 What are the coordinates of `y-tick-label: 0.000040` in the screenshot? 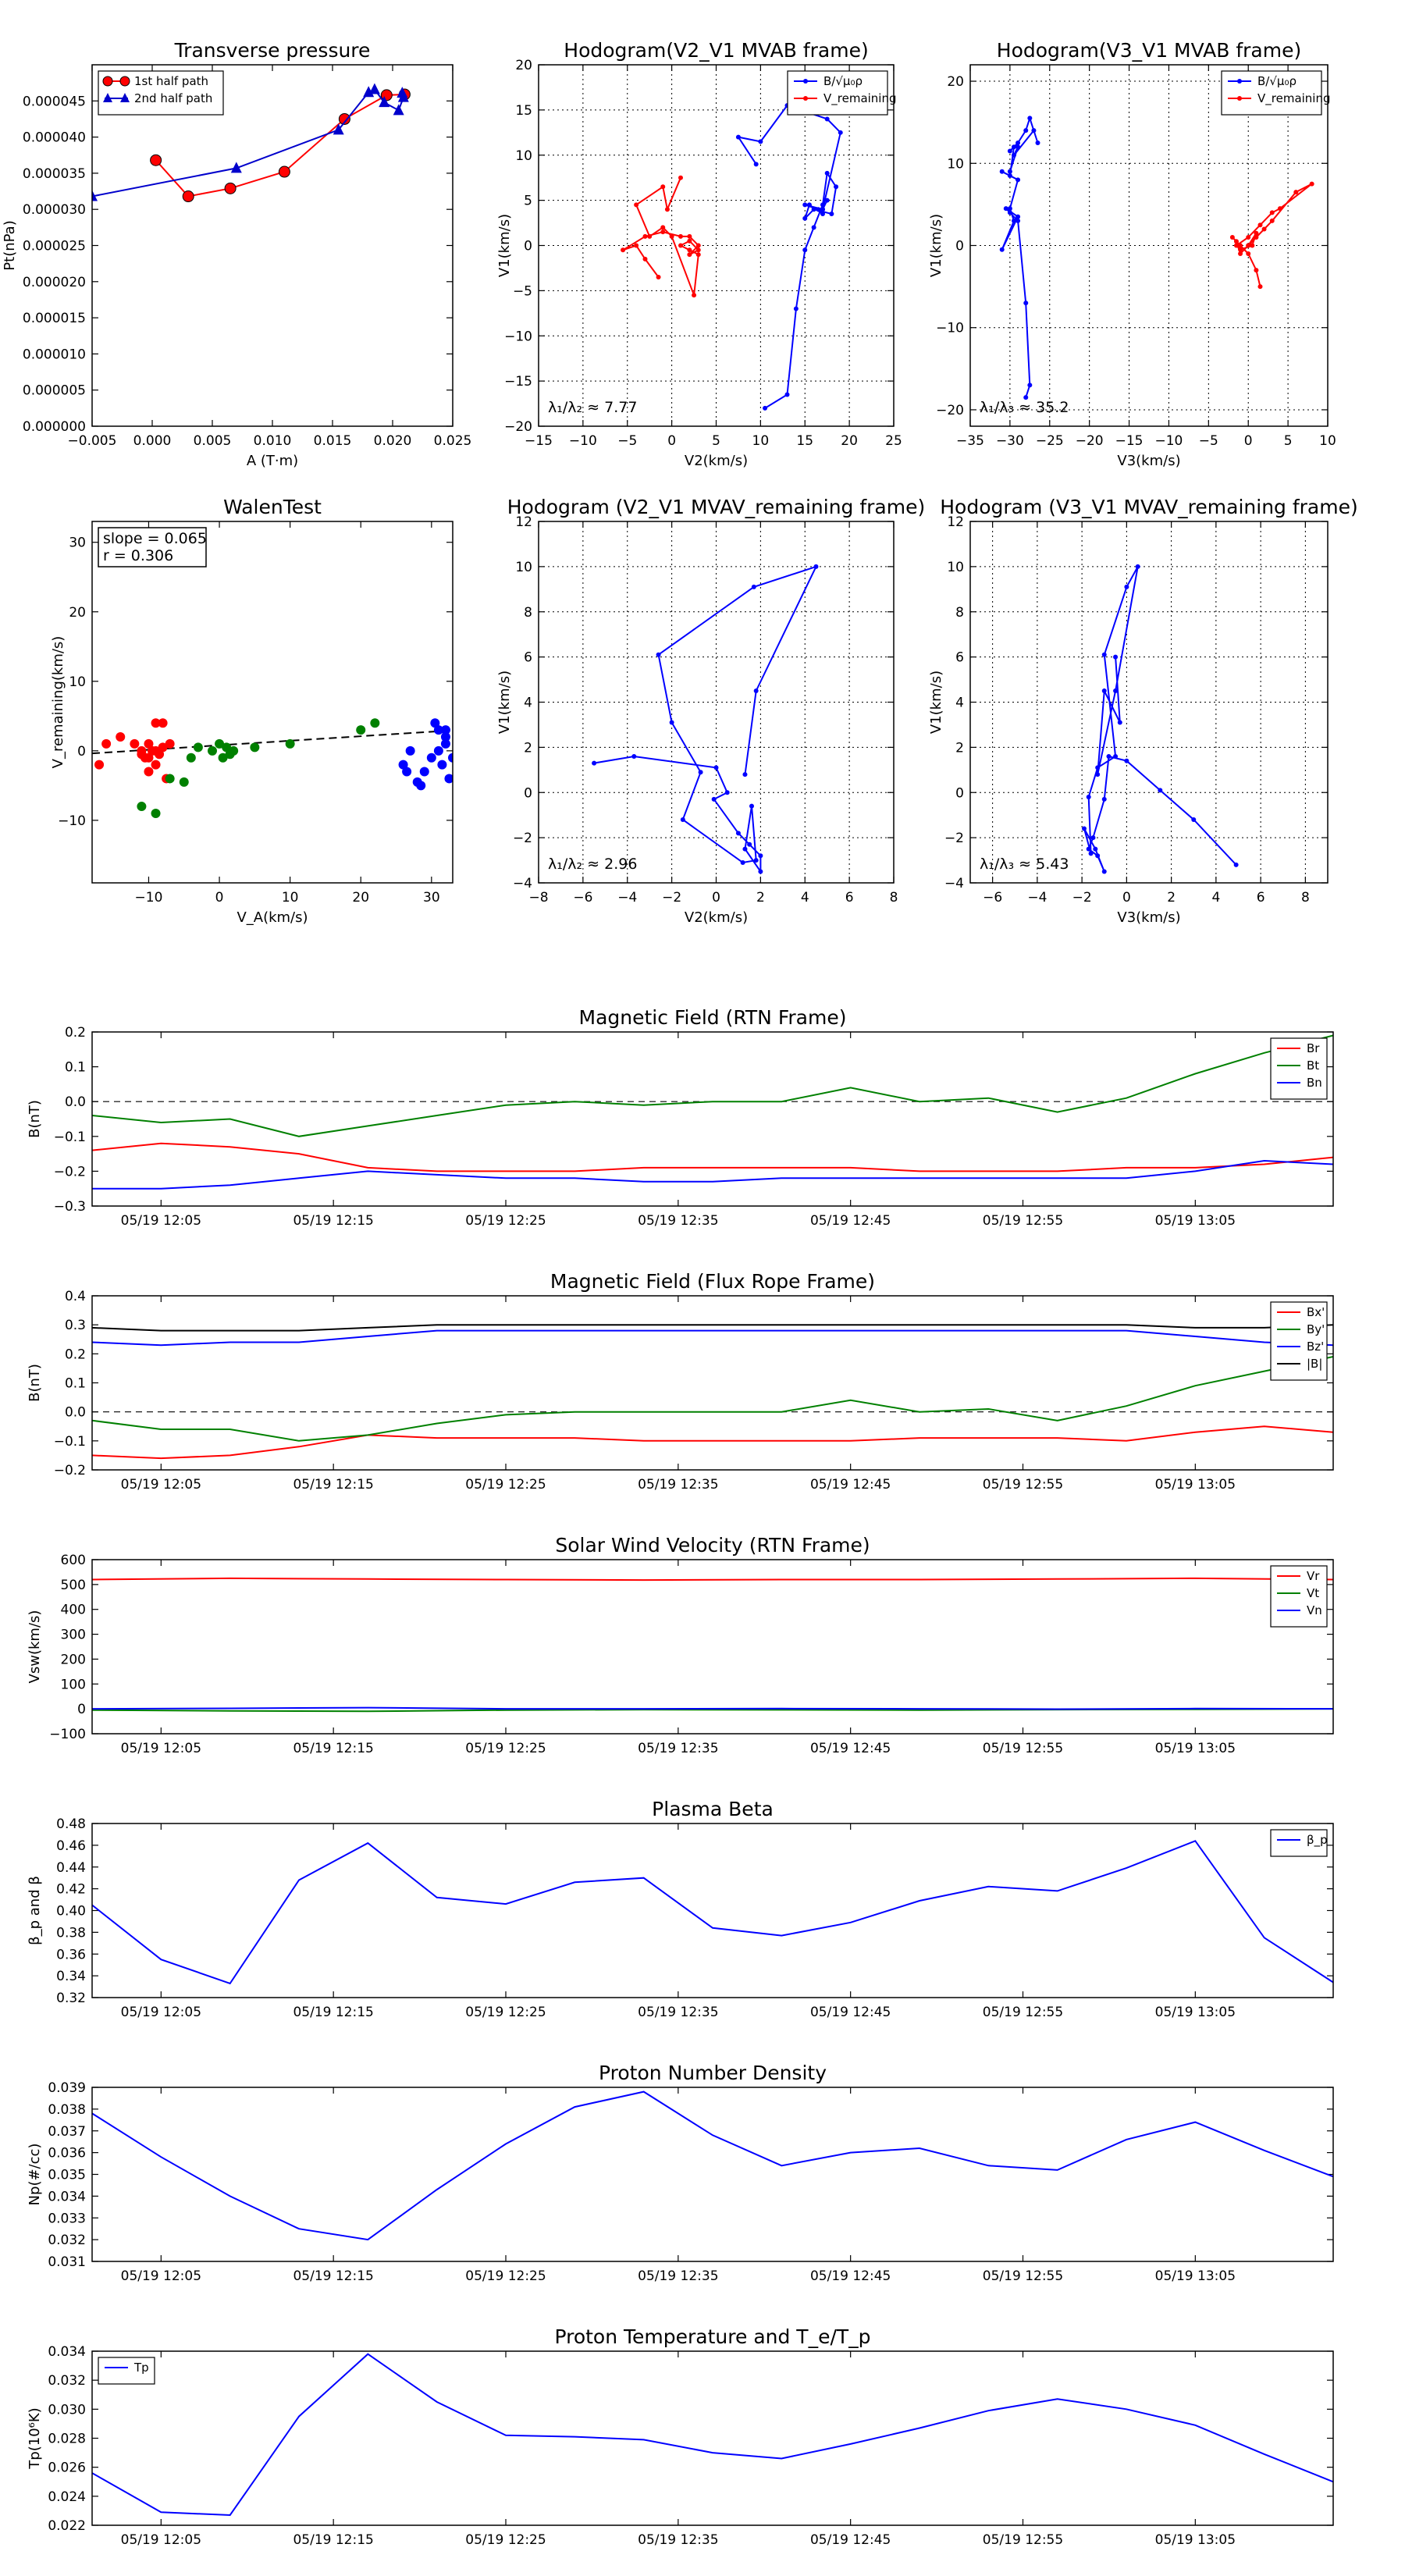 It's located at (55, 138).